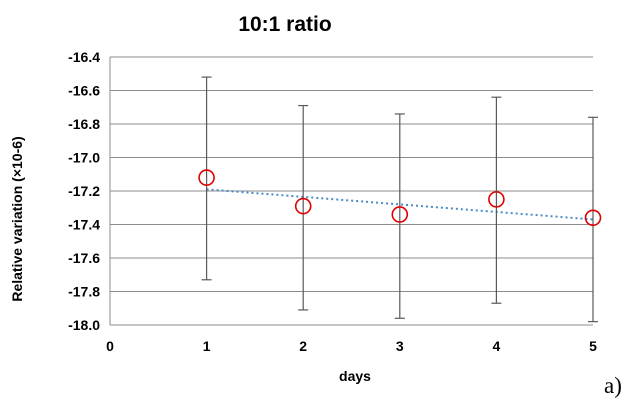 Image resolution: width=634 pixels, height=403 pixels. Describe the element at coordinates (400, 346) in the screenshot. I see `x-tick-label: 3` at that location.